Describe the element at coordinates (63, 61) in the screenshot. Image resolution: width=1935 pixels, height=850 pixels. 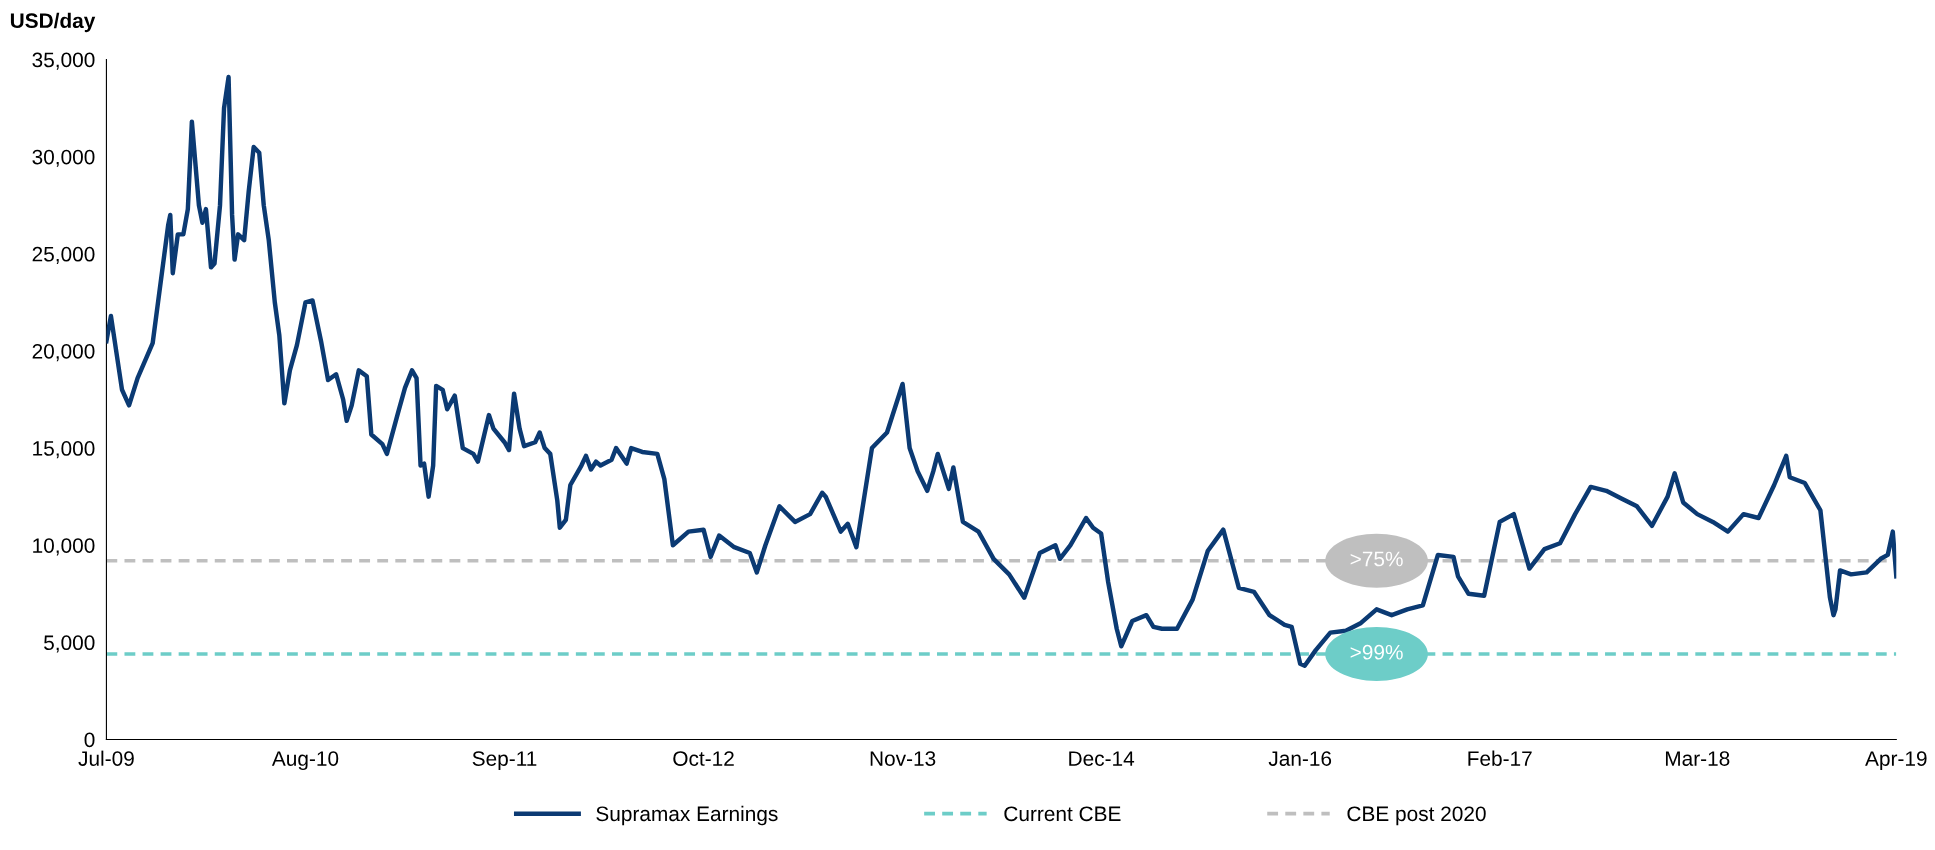
I see `y-tick-label: 35,000` at that location.